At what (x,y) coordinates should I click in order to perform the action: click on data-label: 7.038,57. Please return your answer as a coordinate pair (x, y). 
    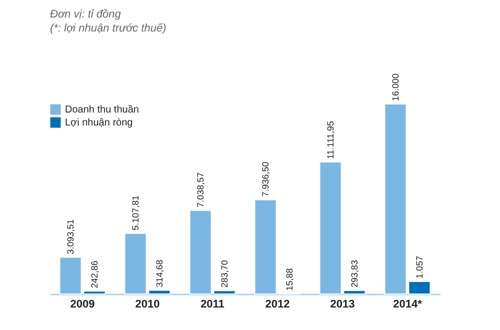
    Looking at the image, I should click on (201, 190).